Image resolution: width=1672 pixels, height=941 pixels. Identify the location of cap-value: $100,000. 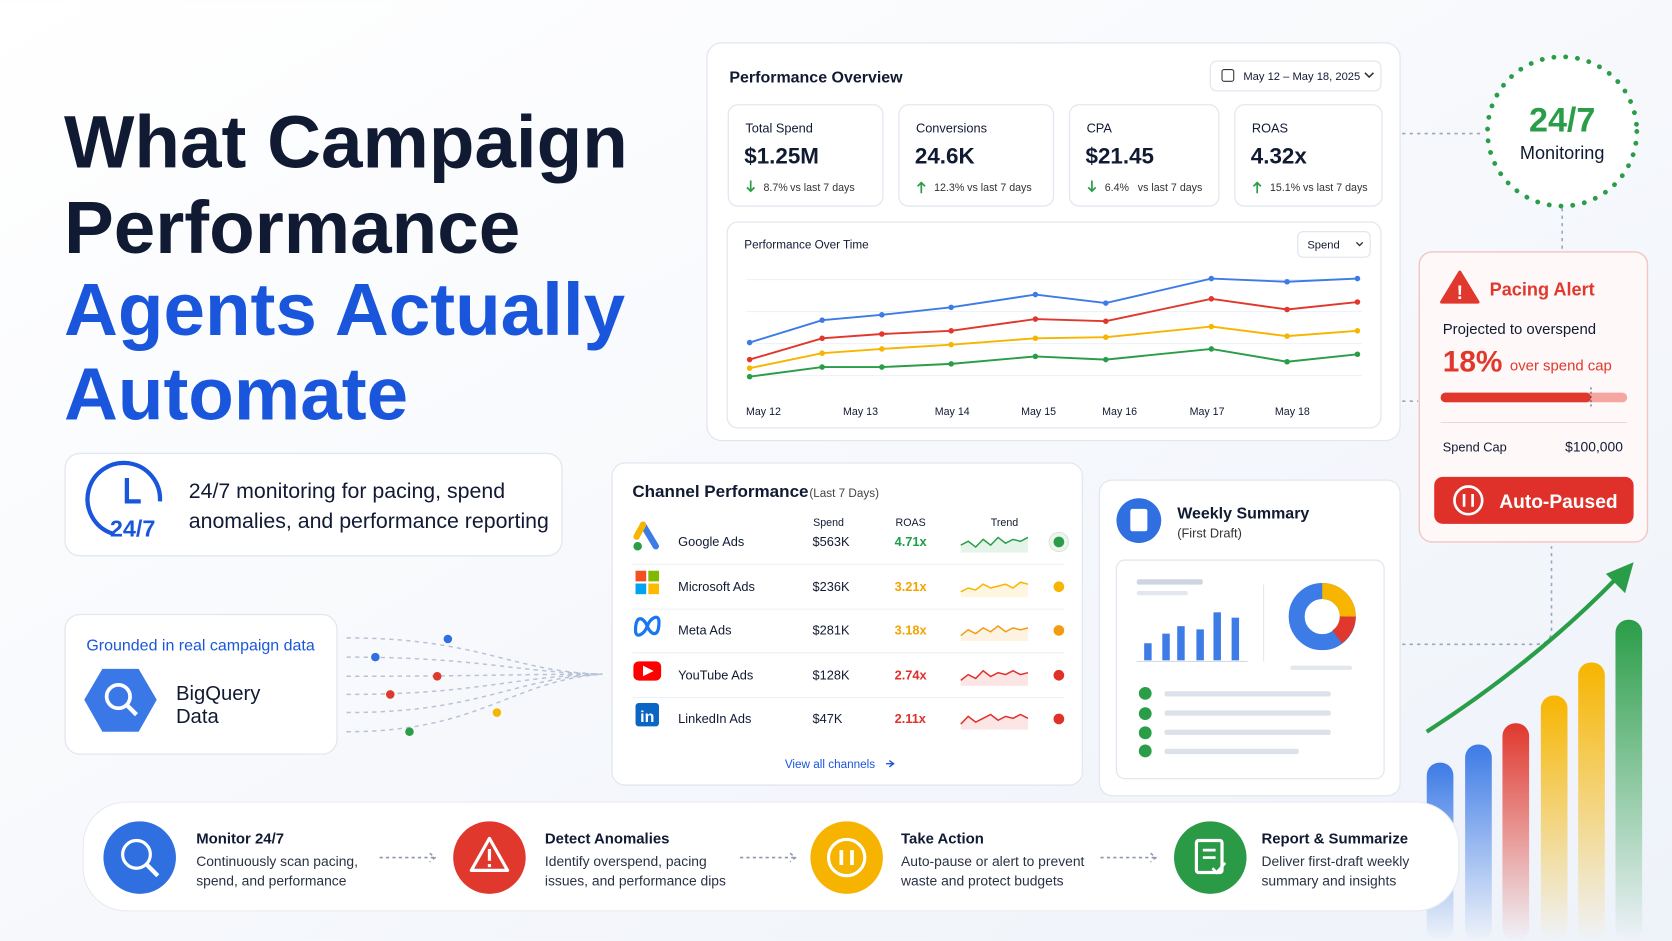
(1594, 446).